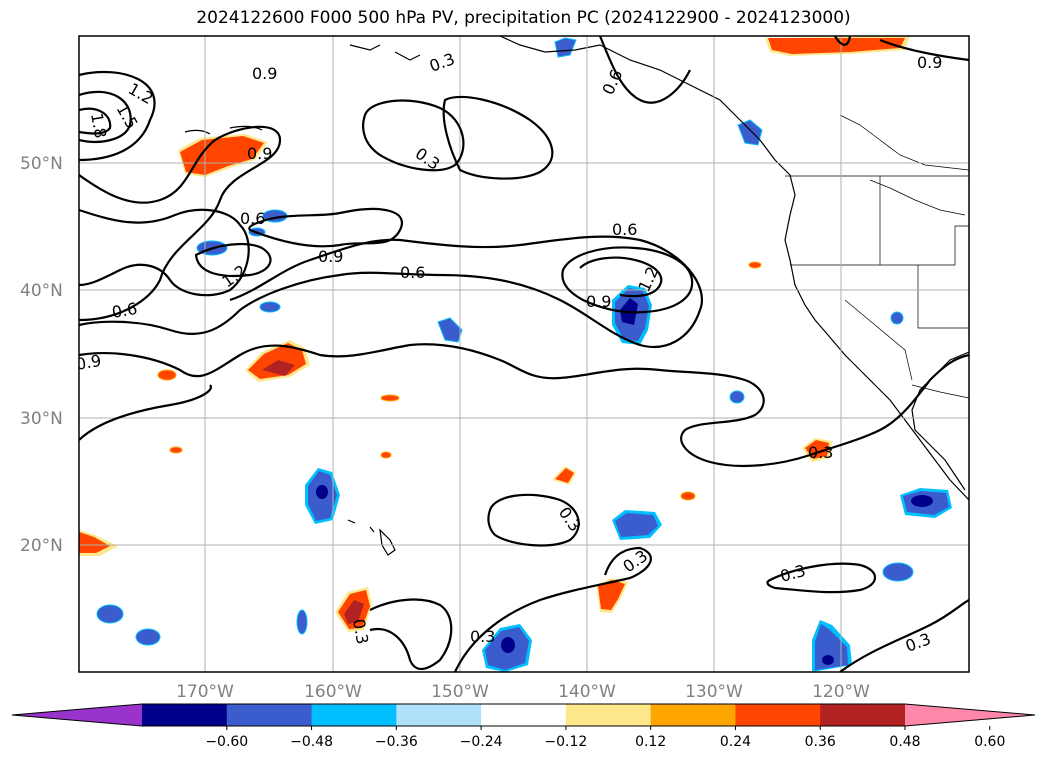 The image size is (1047, 765). What do you see at coordinates (41, 164) in the screenshot?
I see `lat-label: 50°N` at bounding box center [41, 164].